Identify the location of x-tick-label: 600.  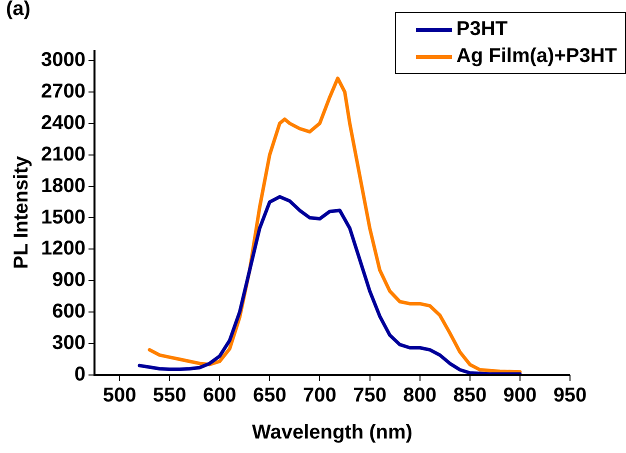
(219, 395).